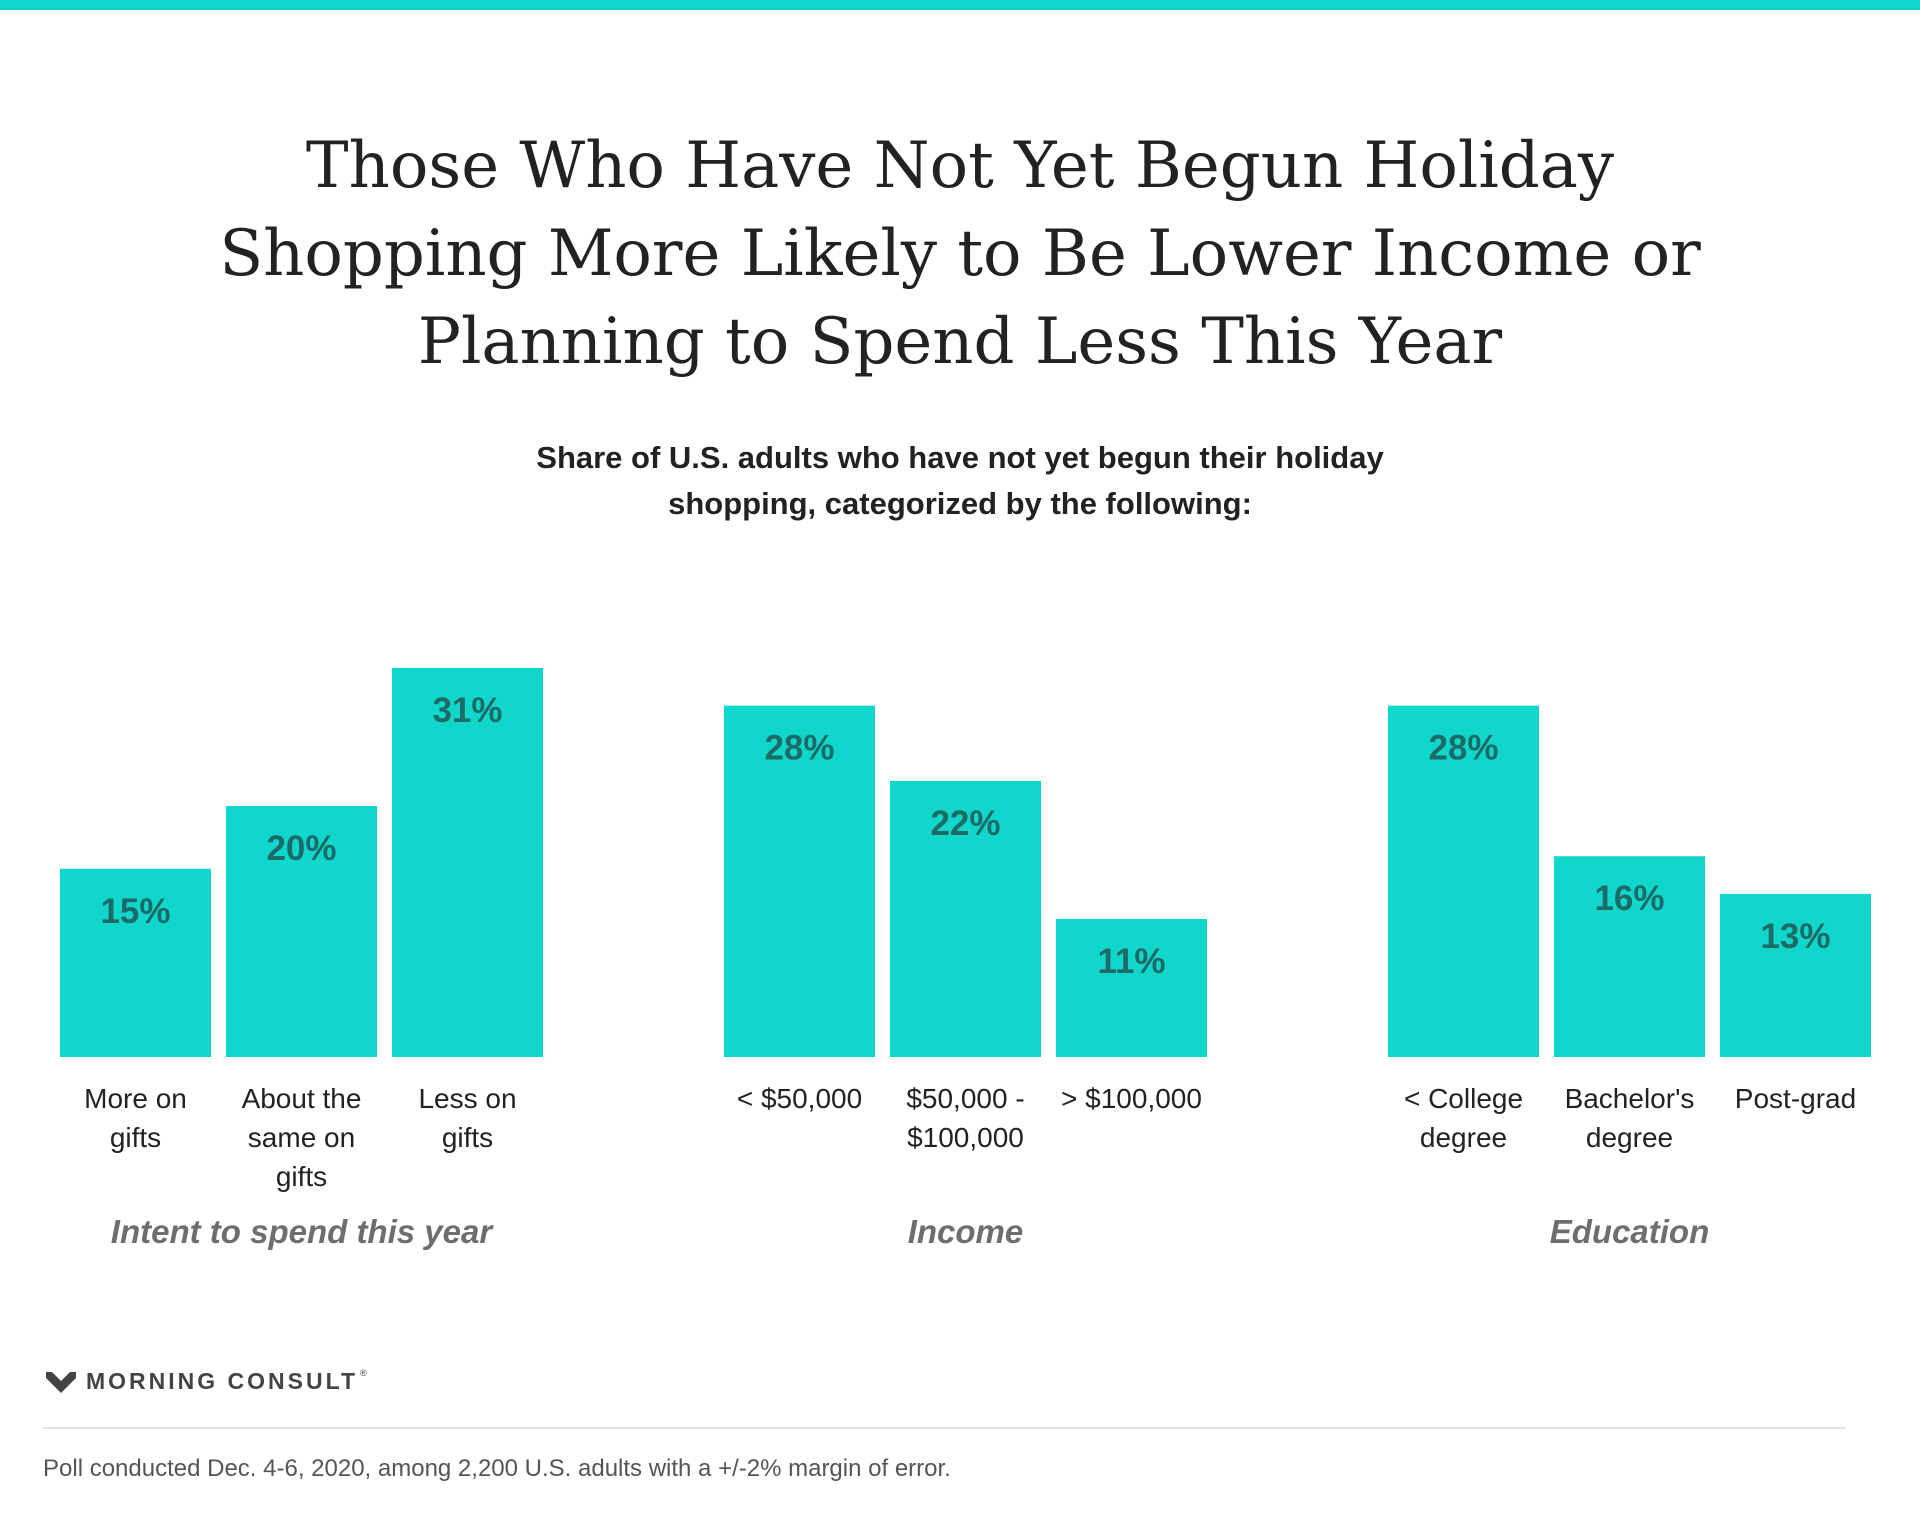  Describe the element at coordinates (960, 5) in the screenshot. I see `top-accent-bar` at that location.